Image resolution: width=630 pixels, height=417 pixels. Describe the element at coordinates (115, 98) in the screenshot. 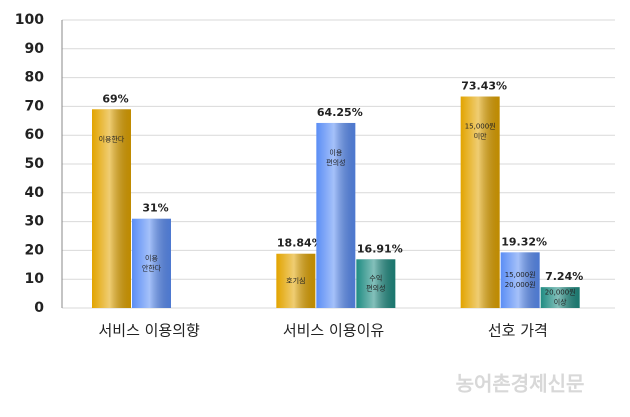

I see `value-label: 69%` at that location.